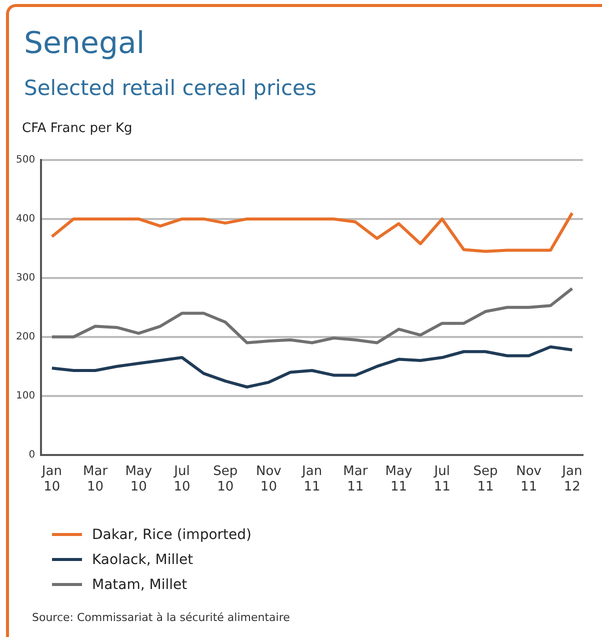  I want to click on x-tick-label: Nov 11, so click(529, 479).